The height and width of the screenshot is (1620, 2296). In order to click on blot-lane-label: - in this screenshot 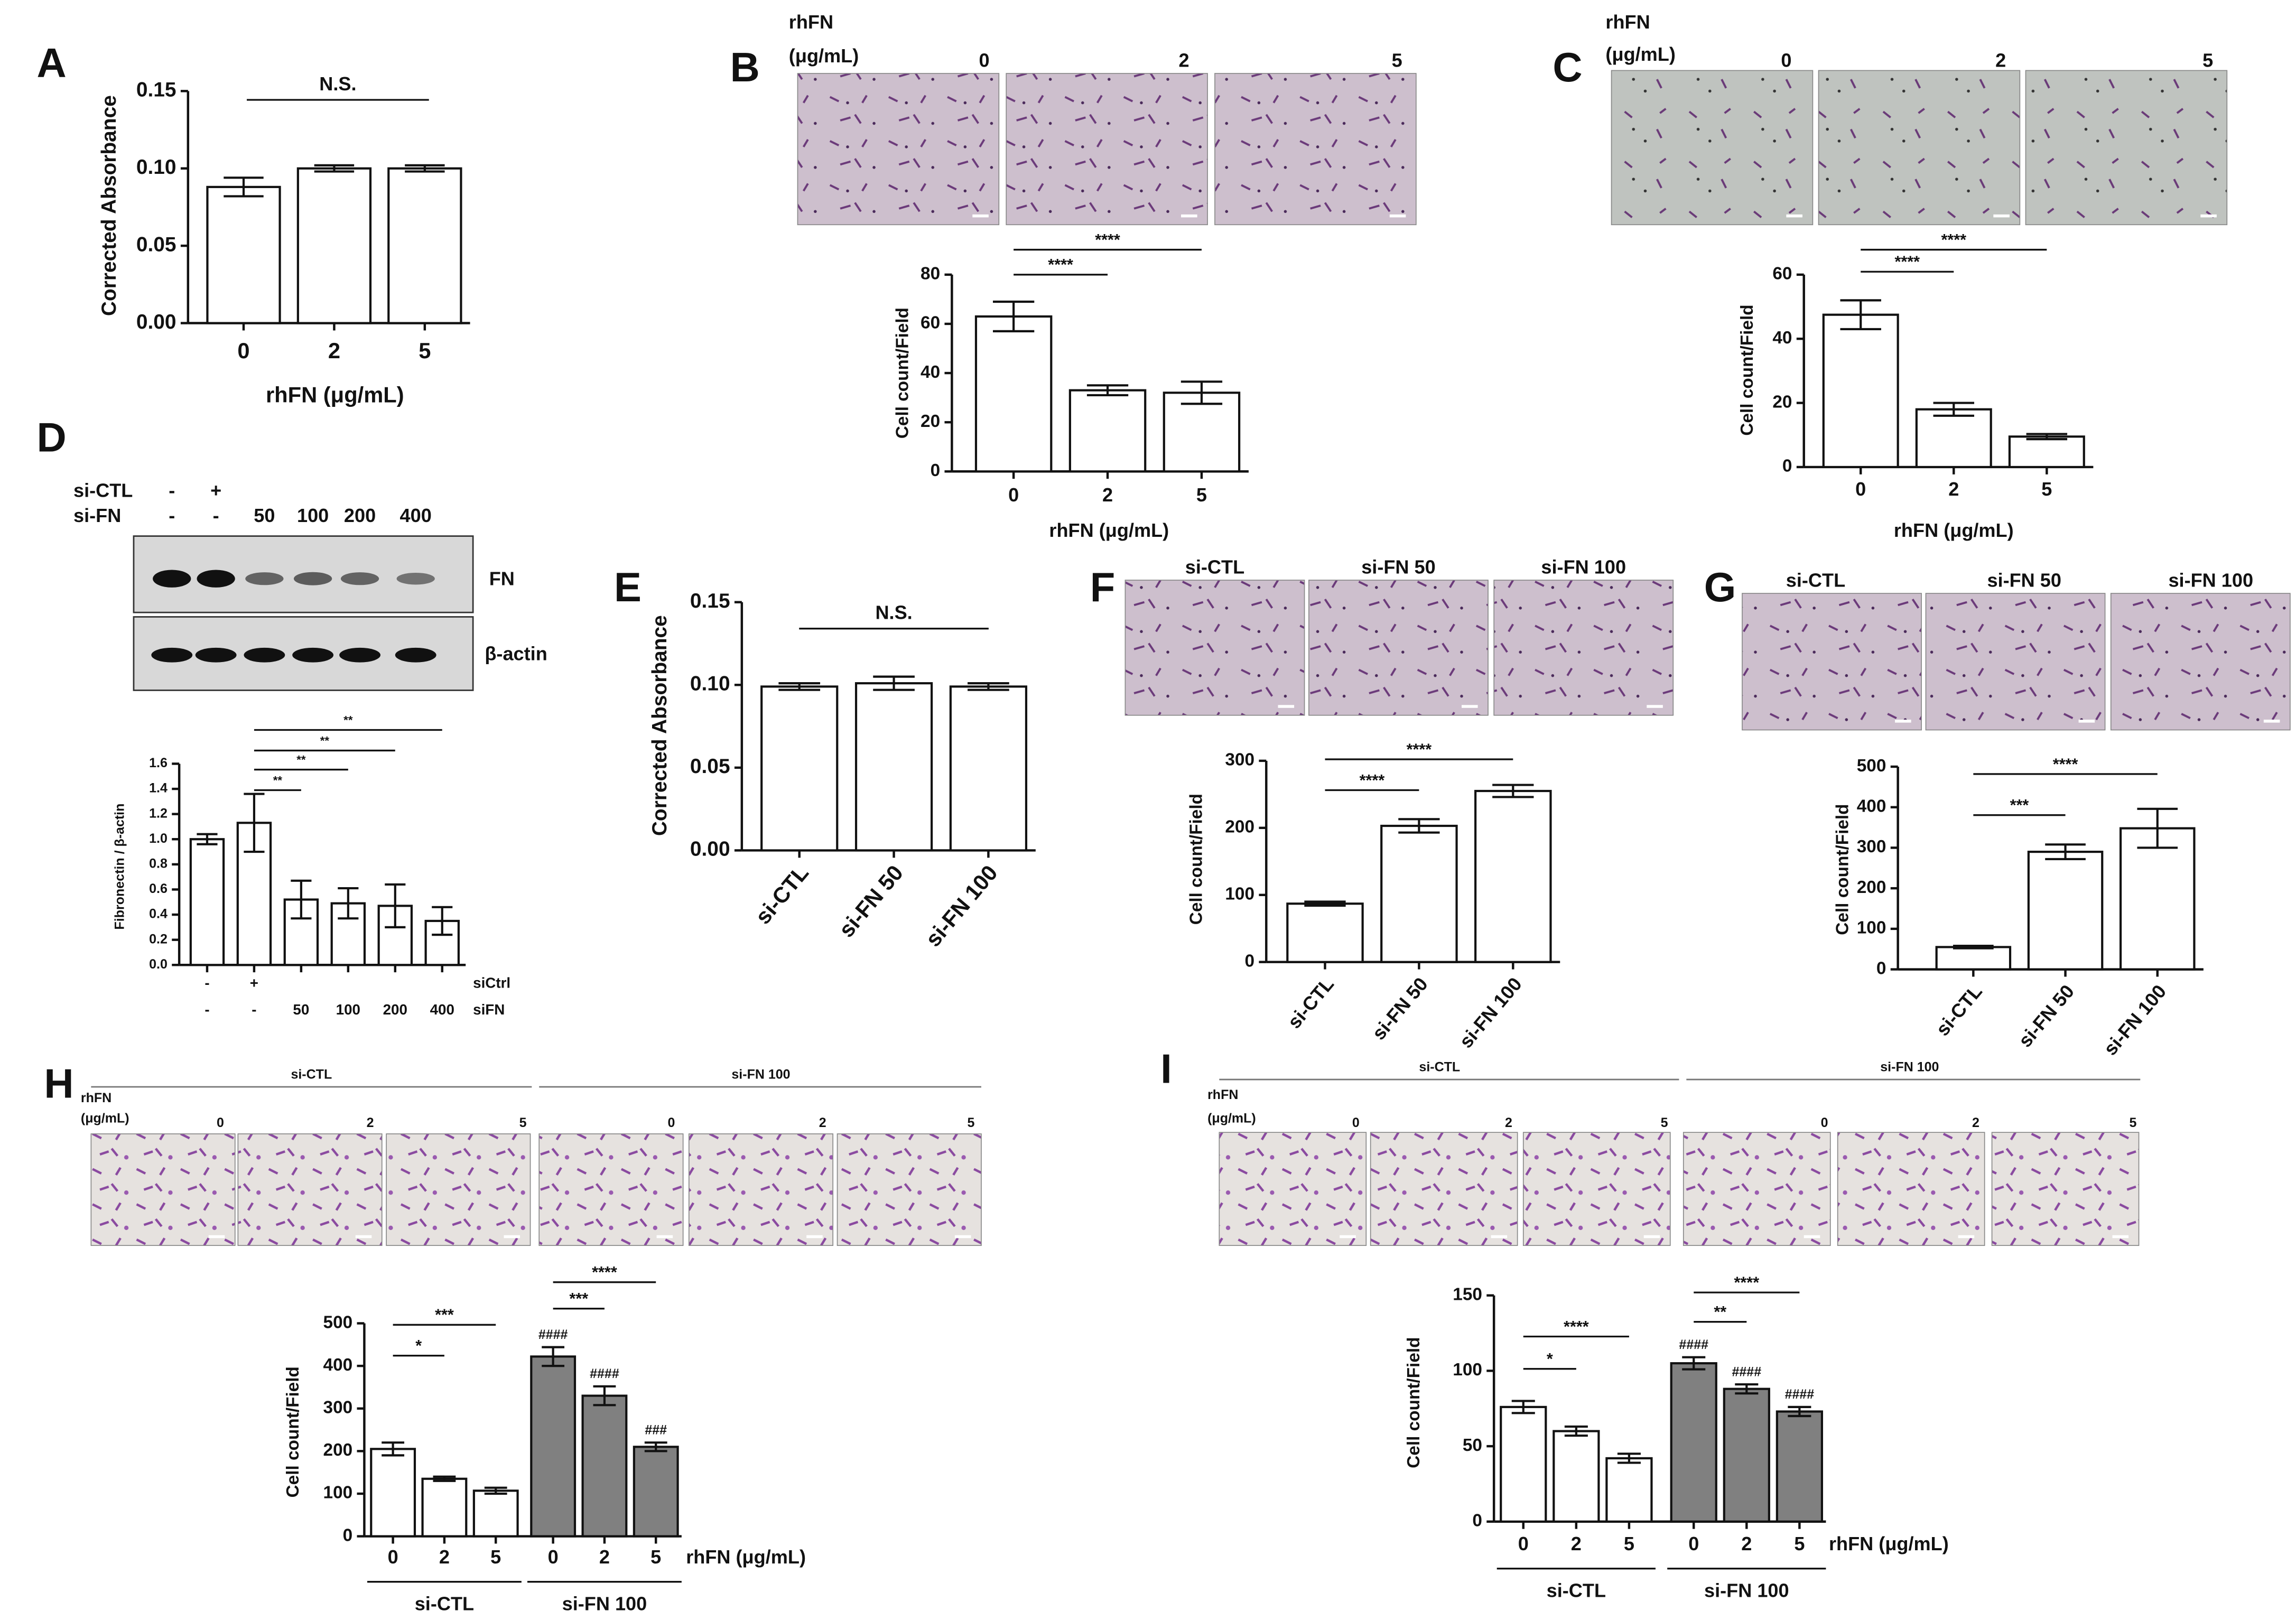, I will do `click(172, 490)`.